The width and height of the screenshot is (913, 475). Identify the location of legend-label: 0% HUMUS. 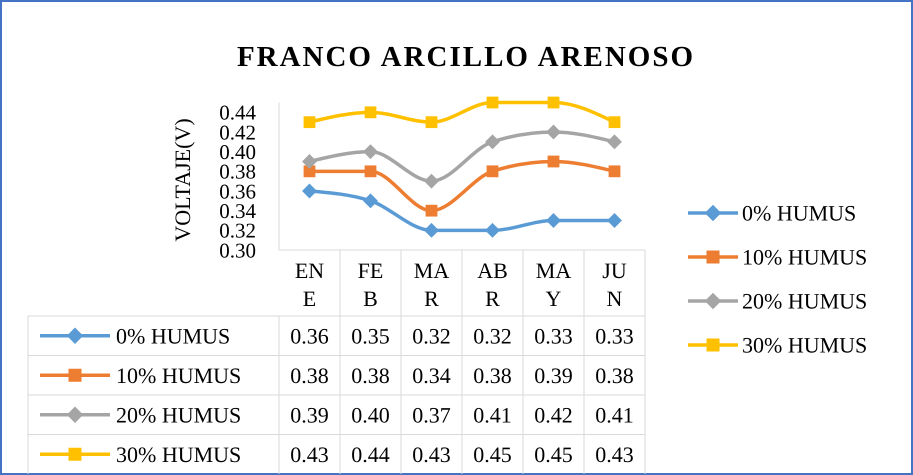
(173, 335).